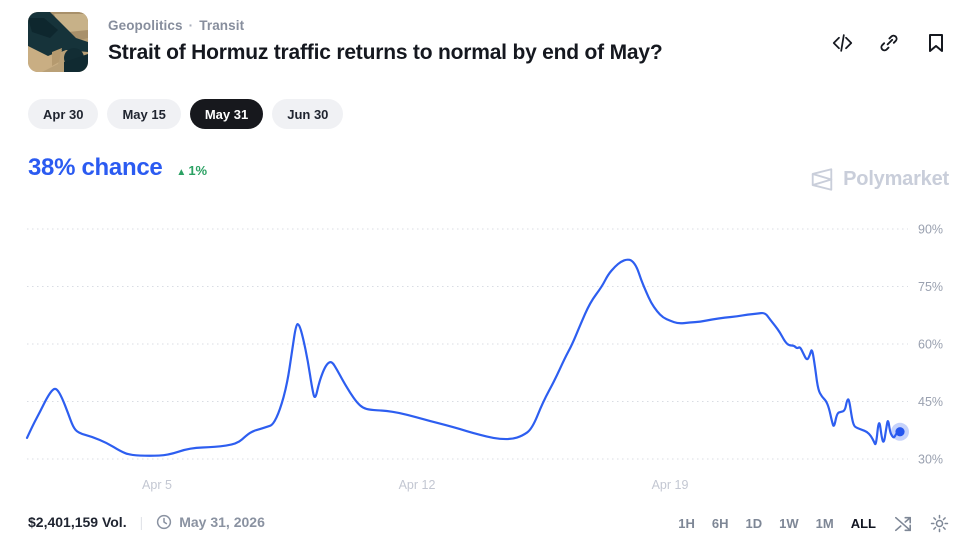 This screenshot has width=975, height=558. Describe the element at coordinates (896, 179) in the screenshot. I see `watermark-text: Polymarket` at that location.